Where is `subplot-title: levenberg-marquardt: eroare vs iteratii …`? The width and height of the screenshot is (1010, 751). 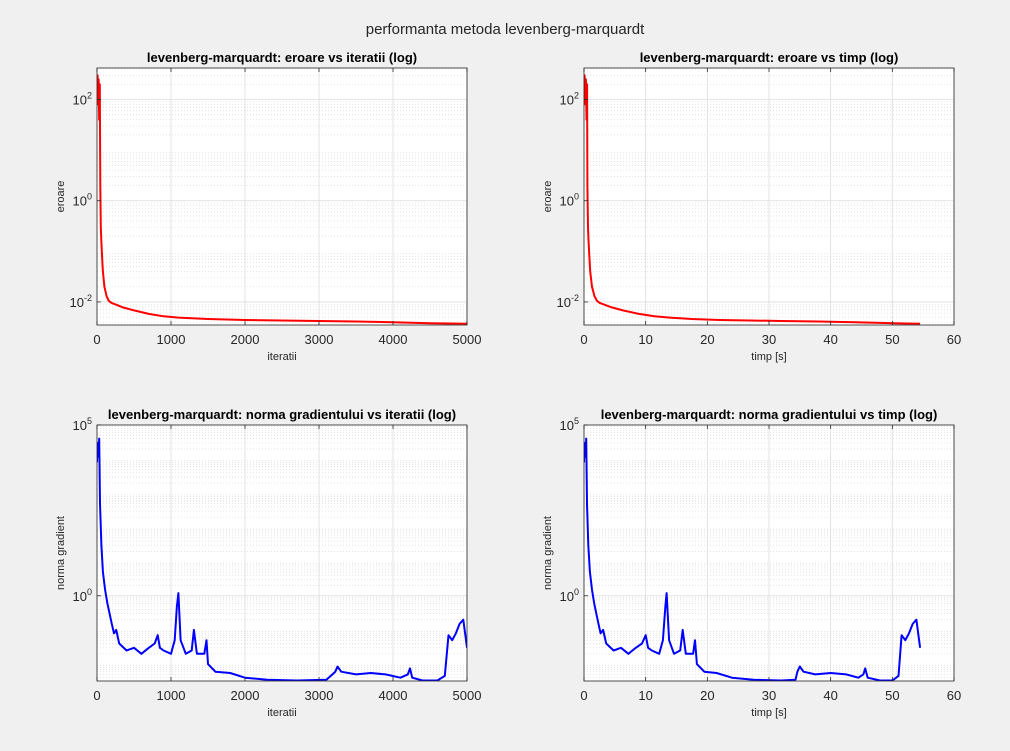
subplot-title: levenberg-marquardt: eroare vs iteratii … is located at coordinates (282, 57).